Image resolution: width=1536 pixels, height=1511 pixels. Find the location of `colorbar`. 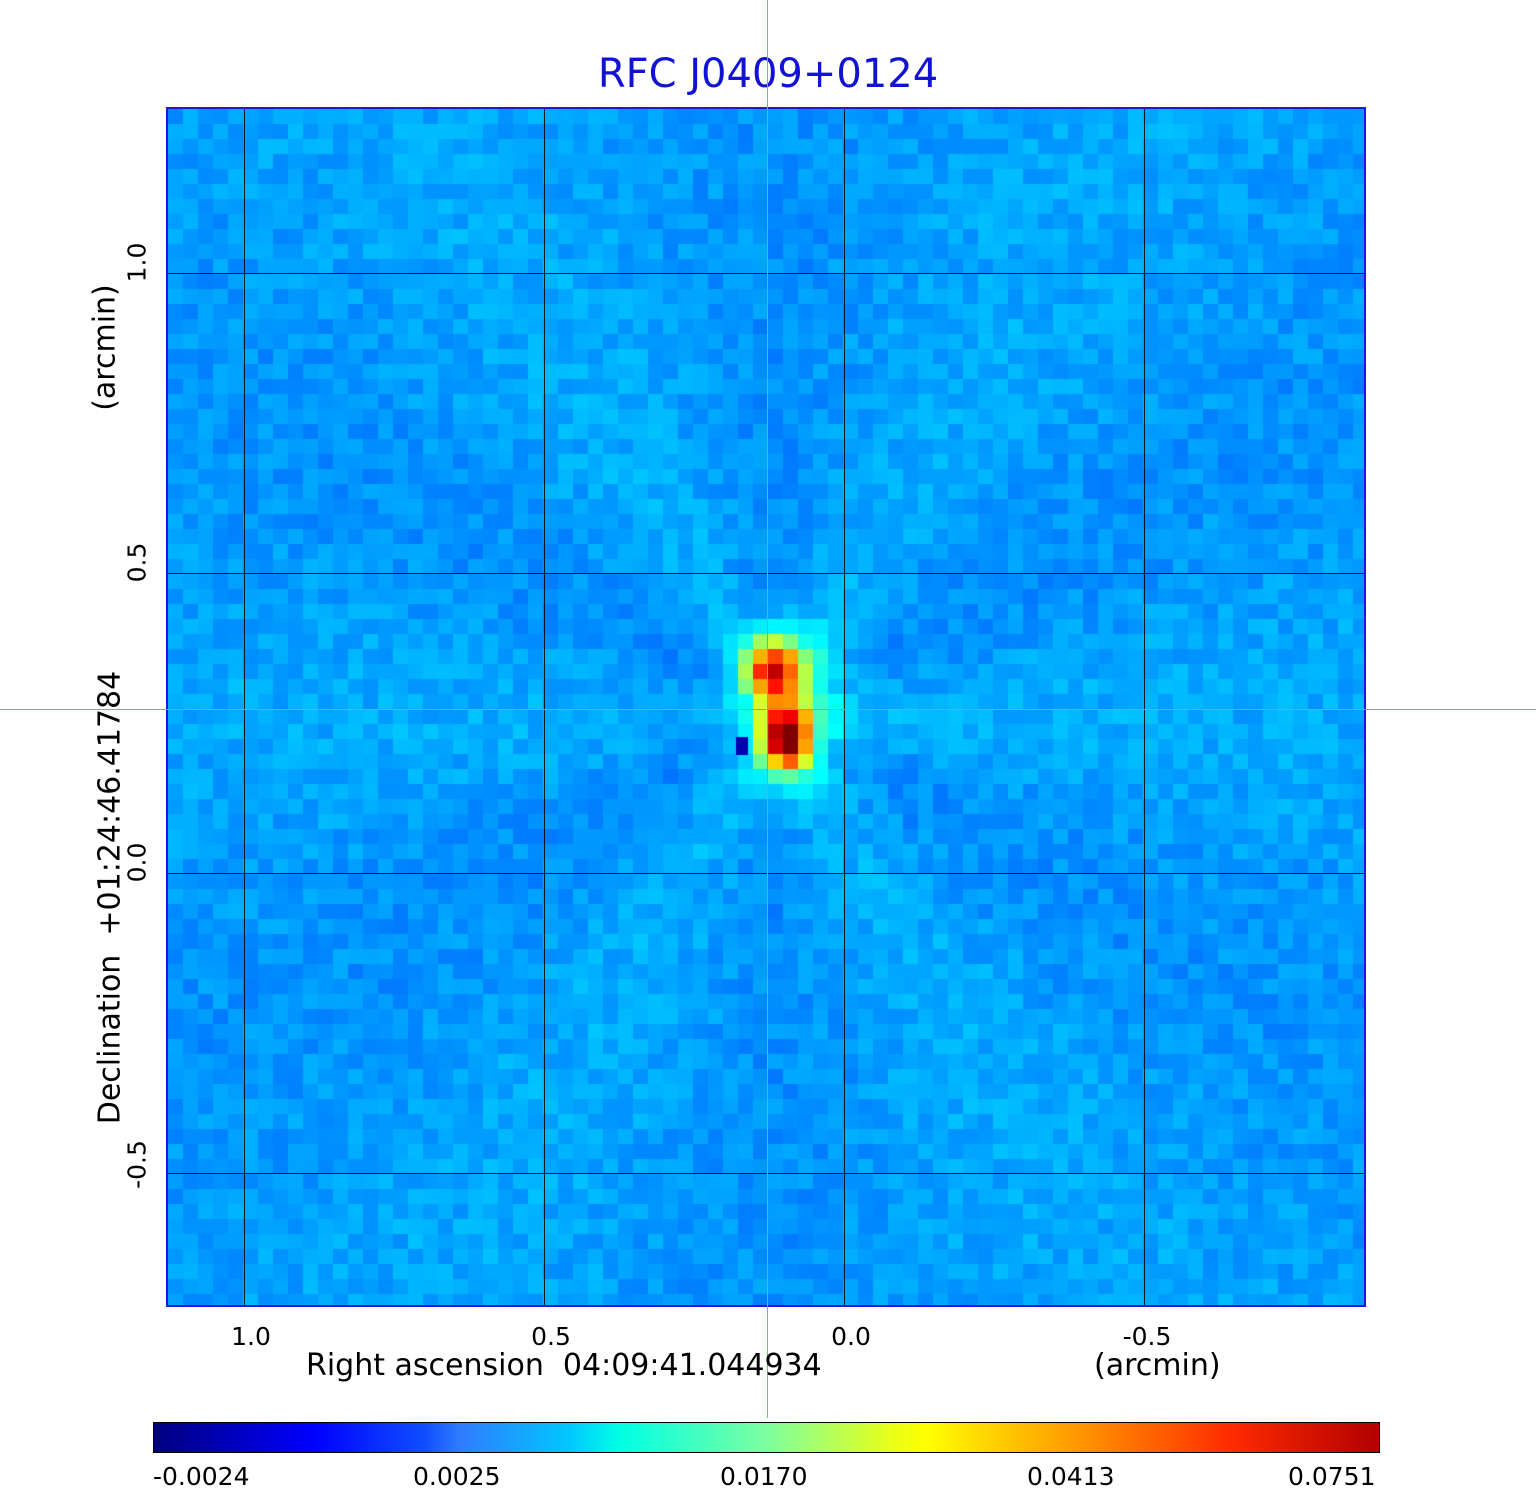

colorbar is located at coordinates (766, 1437).